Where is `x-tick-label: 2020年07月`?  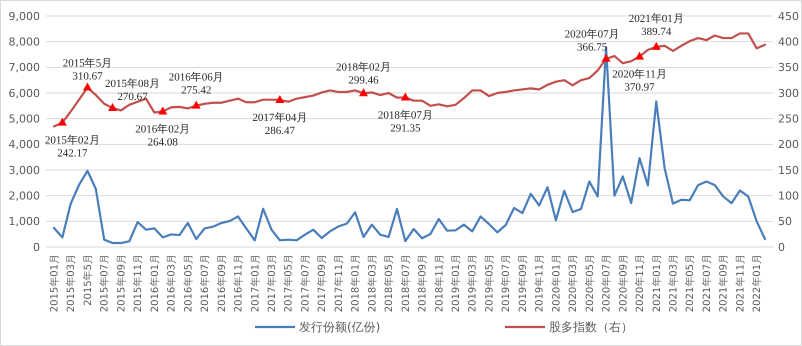
x-tick-label: 2020年07月 is located at coordinates (606, 283).